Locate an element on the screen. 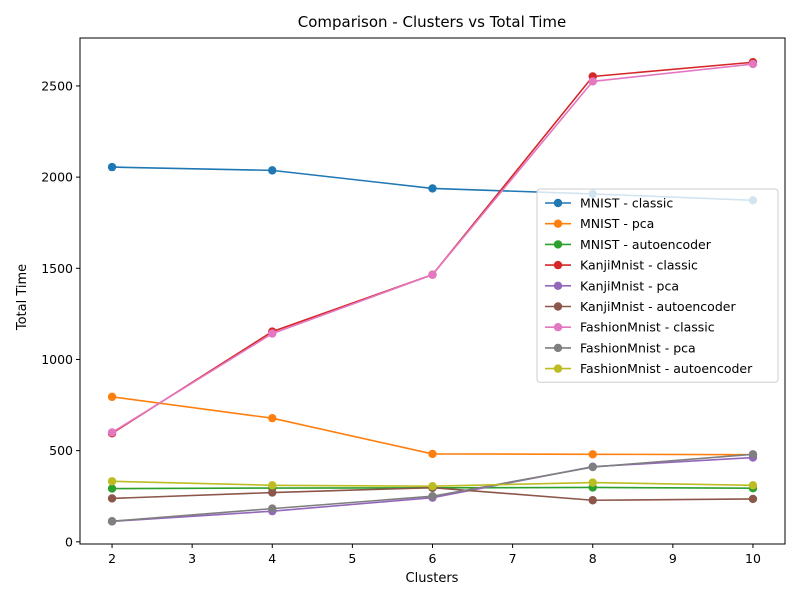 This screenshot has height=600, width=800. x-axis-label: Clusters is located at coordinates (432, 578).